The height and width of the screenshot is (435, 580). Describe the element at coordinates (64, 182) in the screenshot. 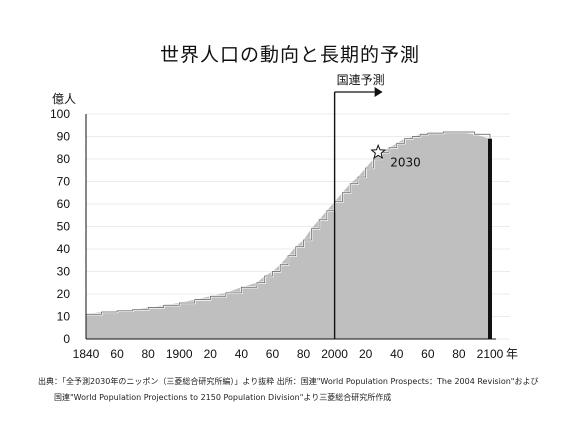

I see `y-tick-label: 70` at that location.